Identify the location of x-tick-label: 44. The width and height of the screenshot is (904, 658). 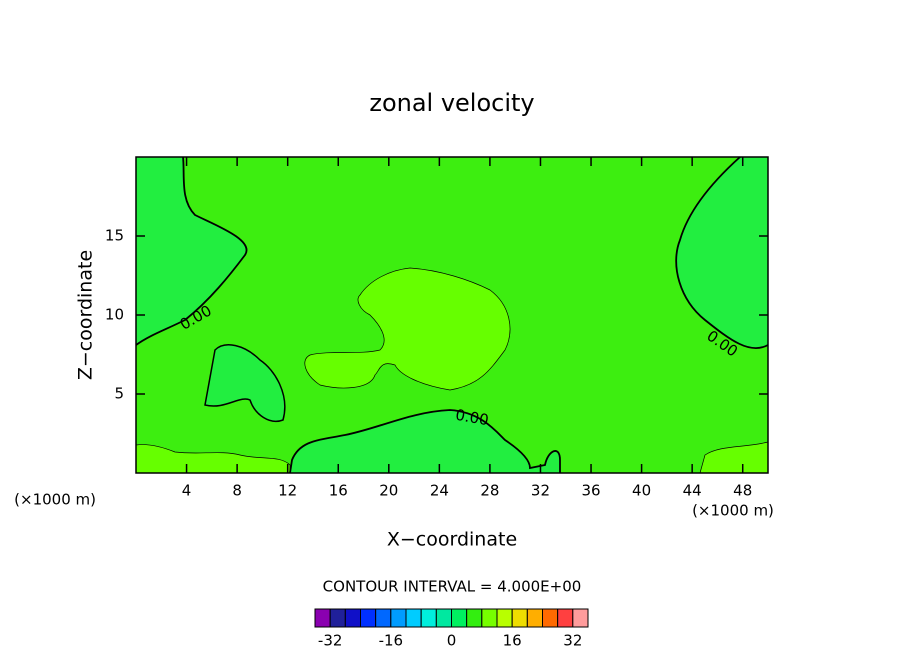
(692, 491).